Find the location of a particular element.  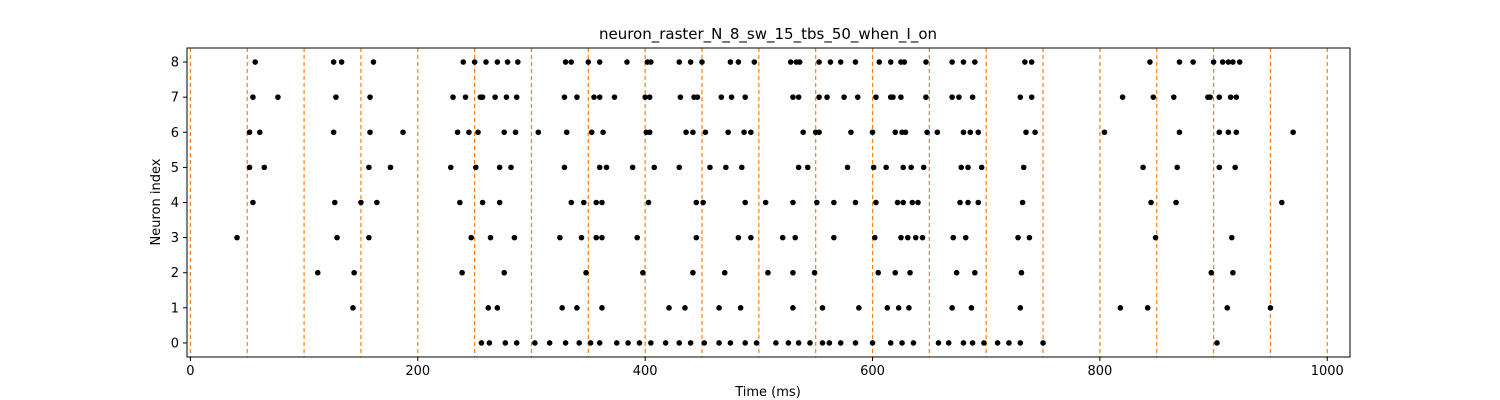

x-tick-label: 600 is located at coordinates (872, 371).